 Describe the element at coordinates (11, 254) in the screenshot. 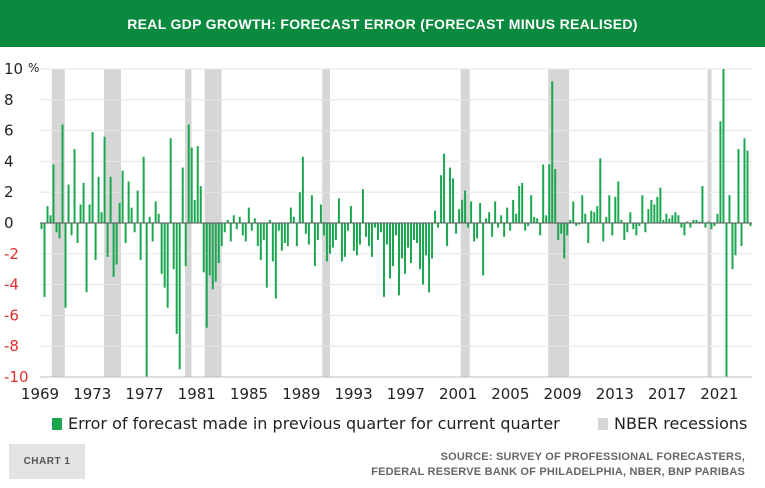

I see `y-tick-label: -2` at that location.